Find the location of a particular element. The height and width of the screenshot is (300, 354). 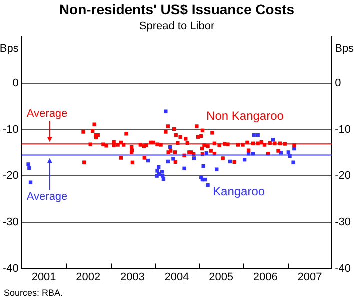

x-tick-label: 2005 is located at coordinates (221, 277).